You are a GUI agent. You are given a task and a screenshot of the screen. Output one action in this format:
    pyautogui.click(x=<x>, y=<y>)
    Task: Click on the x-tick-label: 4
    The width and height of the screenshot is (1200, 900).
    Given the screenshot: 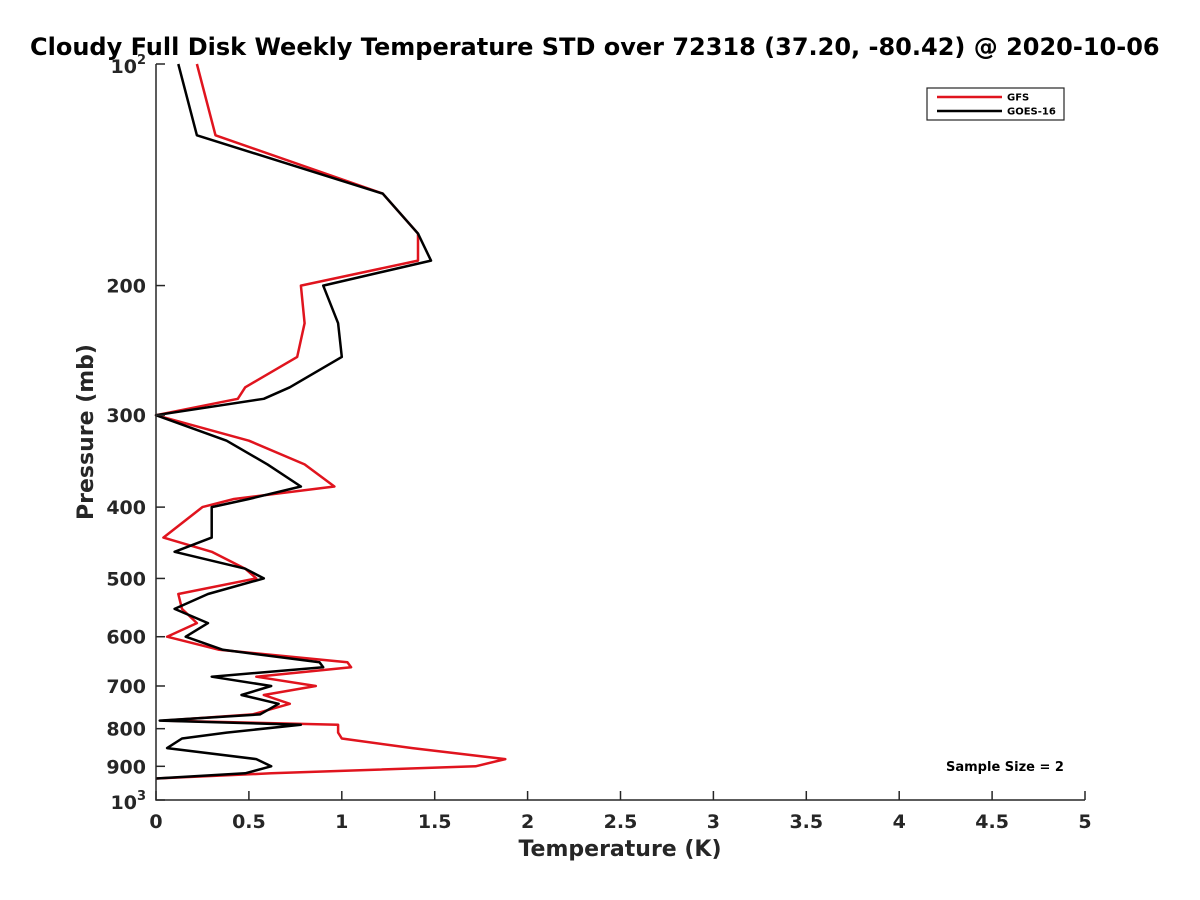 What is the action you would take?
    pyautogui.click(x=899, y=822)
    